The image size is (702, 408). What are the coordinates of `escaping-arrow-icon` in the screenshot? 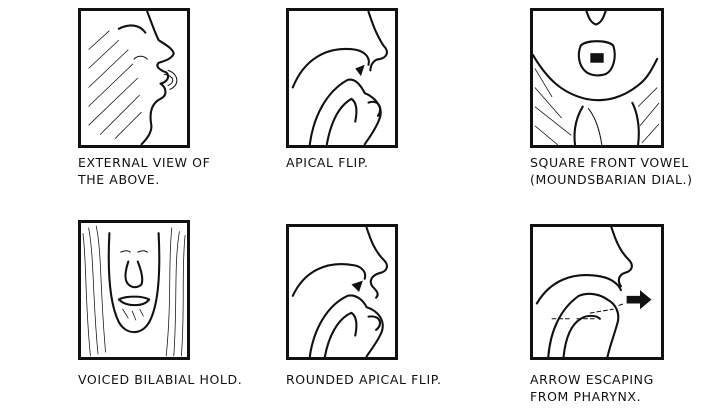 It's located at (639, 300).